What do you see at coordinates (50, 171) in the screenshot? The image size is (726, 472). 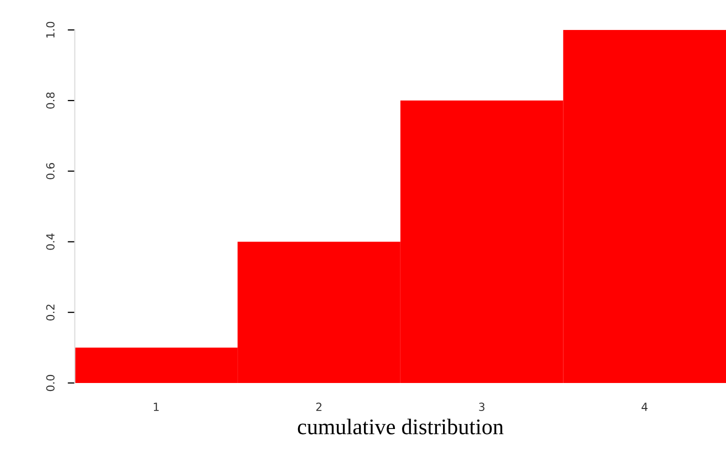 I see `y-tick-label: 0.6` at bounding box center [50, 171].